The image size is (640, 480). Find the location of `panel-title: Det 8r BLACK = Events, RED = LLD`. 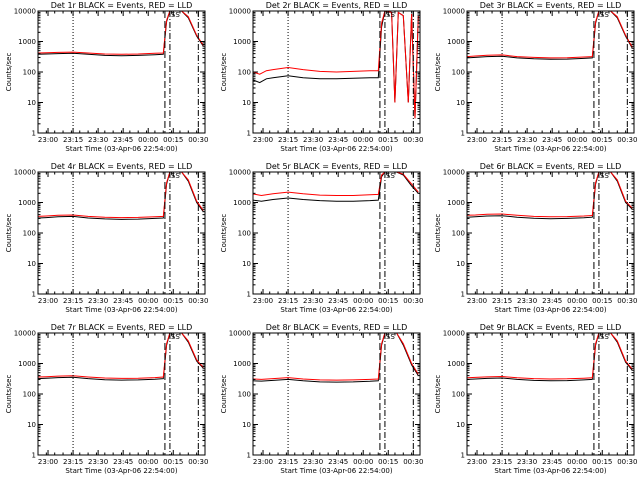

panel-title: Det 8r BLACK = Events, RED = LLD is located at coordinates (337, 327).